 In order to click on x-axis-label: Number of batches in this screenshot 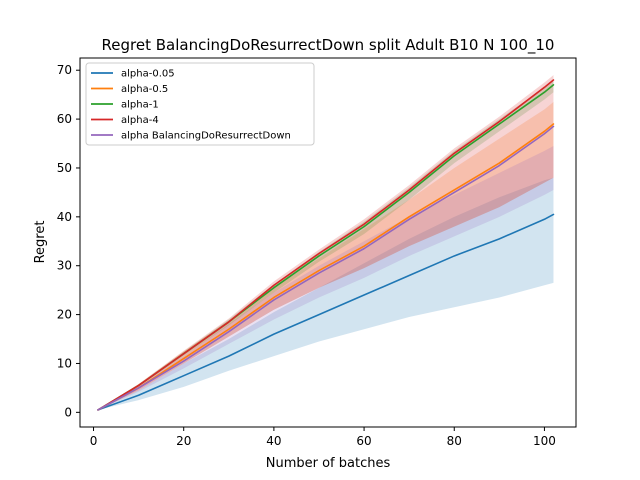, I will do `click(328, 463)`.